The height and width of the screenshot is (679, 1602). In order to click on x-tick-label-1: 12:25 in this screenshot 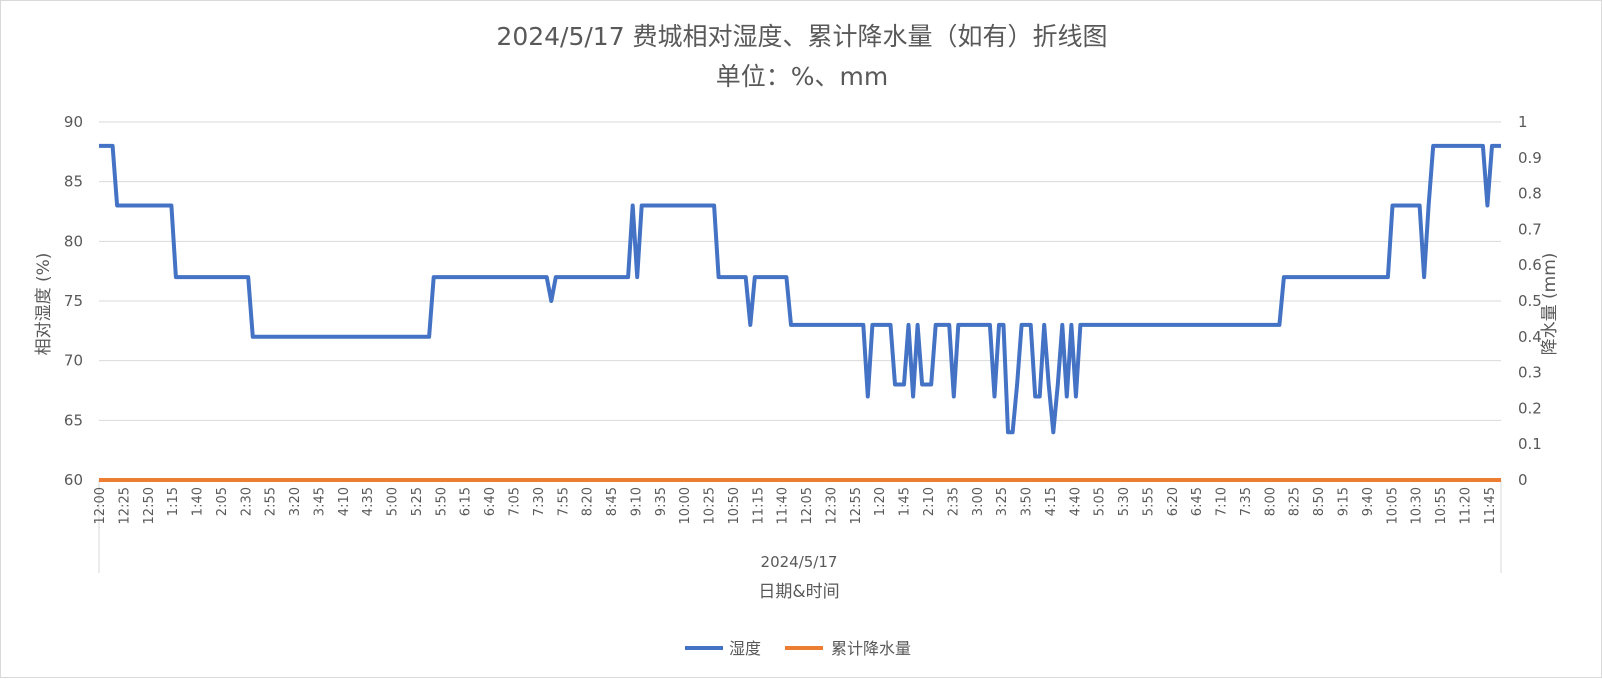, I will do `click(124, 505)`.